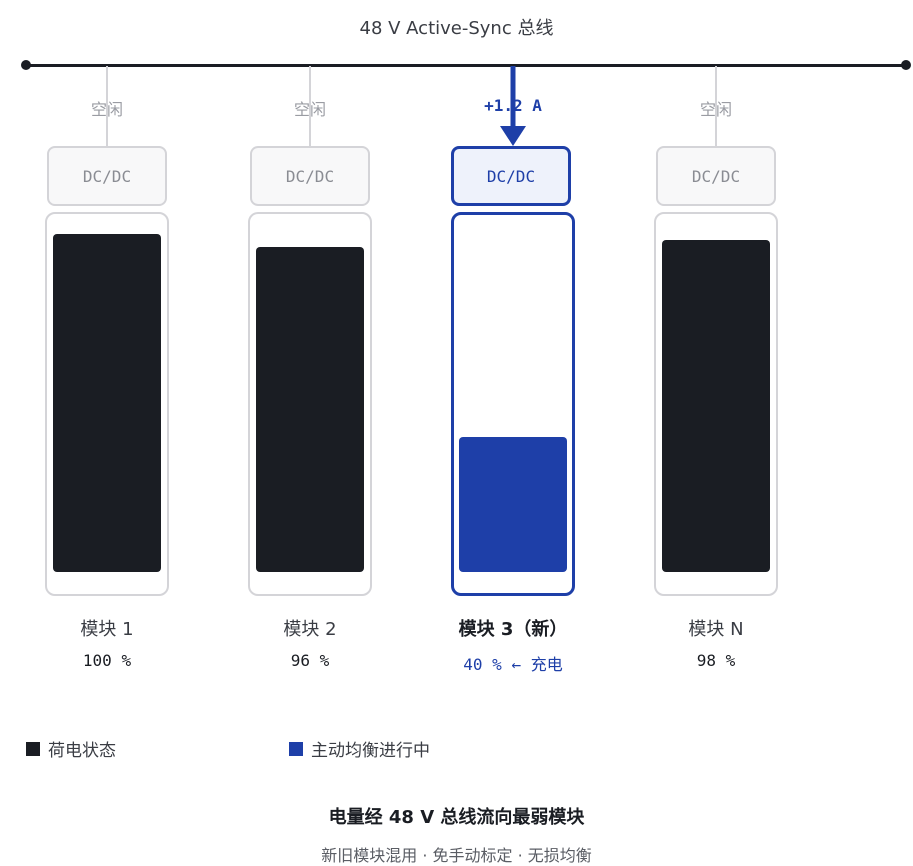  I want to click on legend-balancing-label: 主动均衡进行中, so click(370, 751).